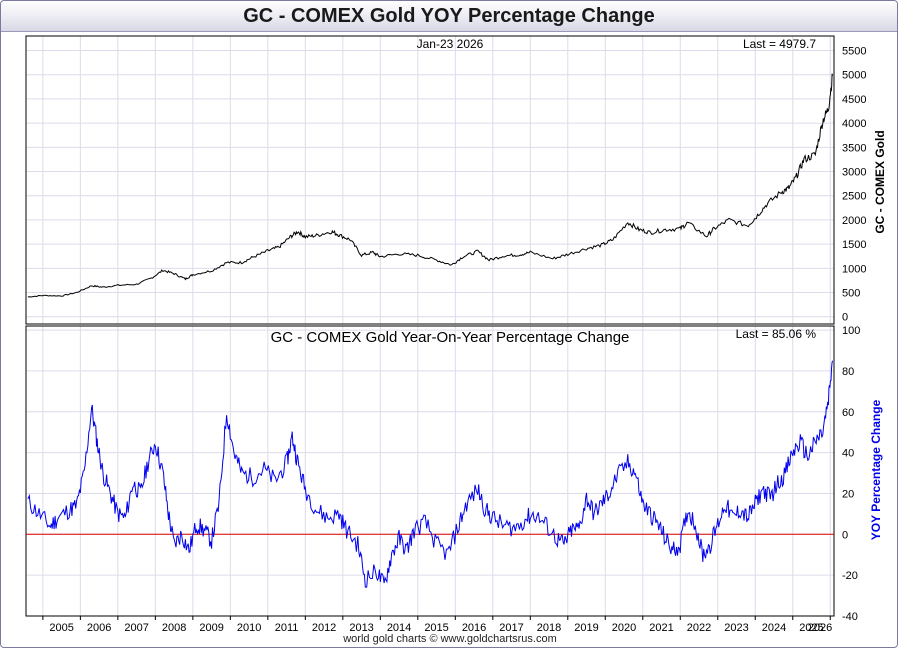 The image size is (900, 650). What do you see at coordinates (854, 76) in the screenshot?
I see `price-tick-label: 5000` at bounding box center [854, 76].